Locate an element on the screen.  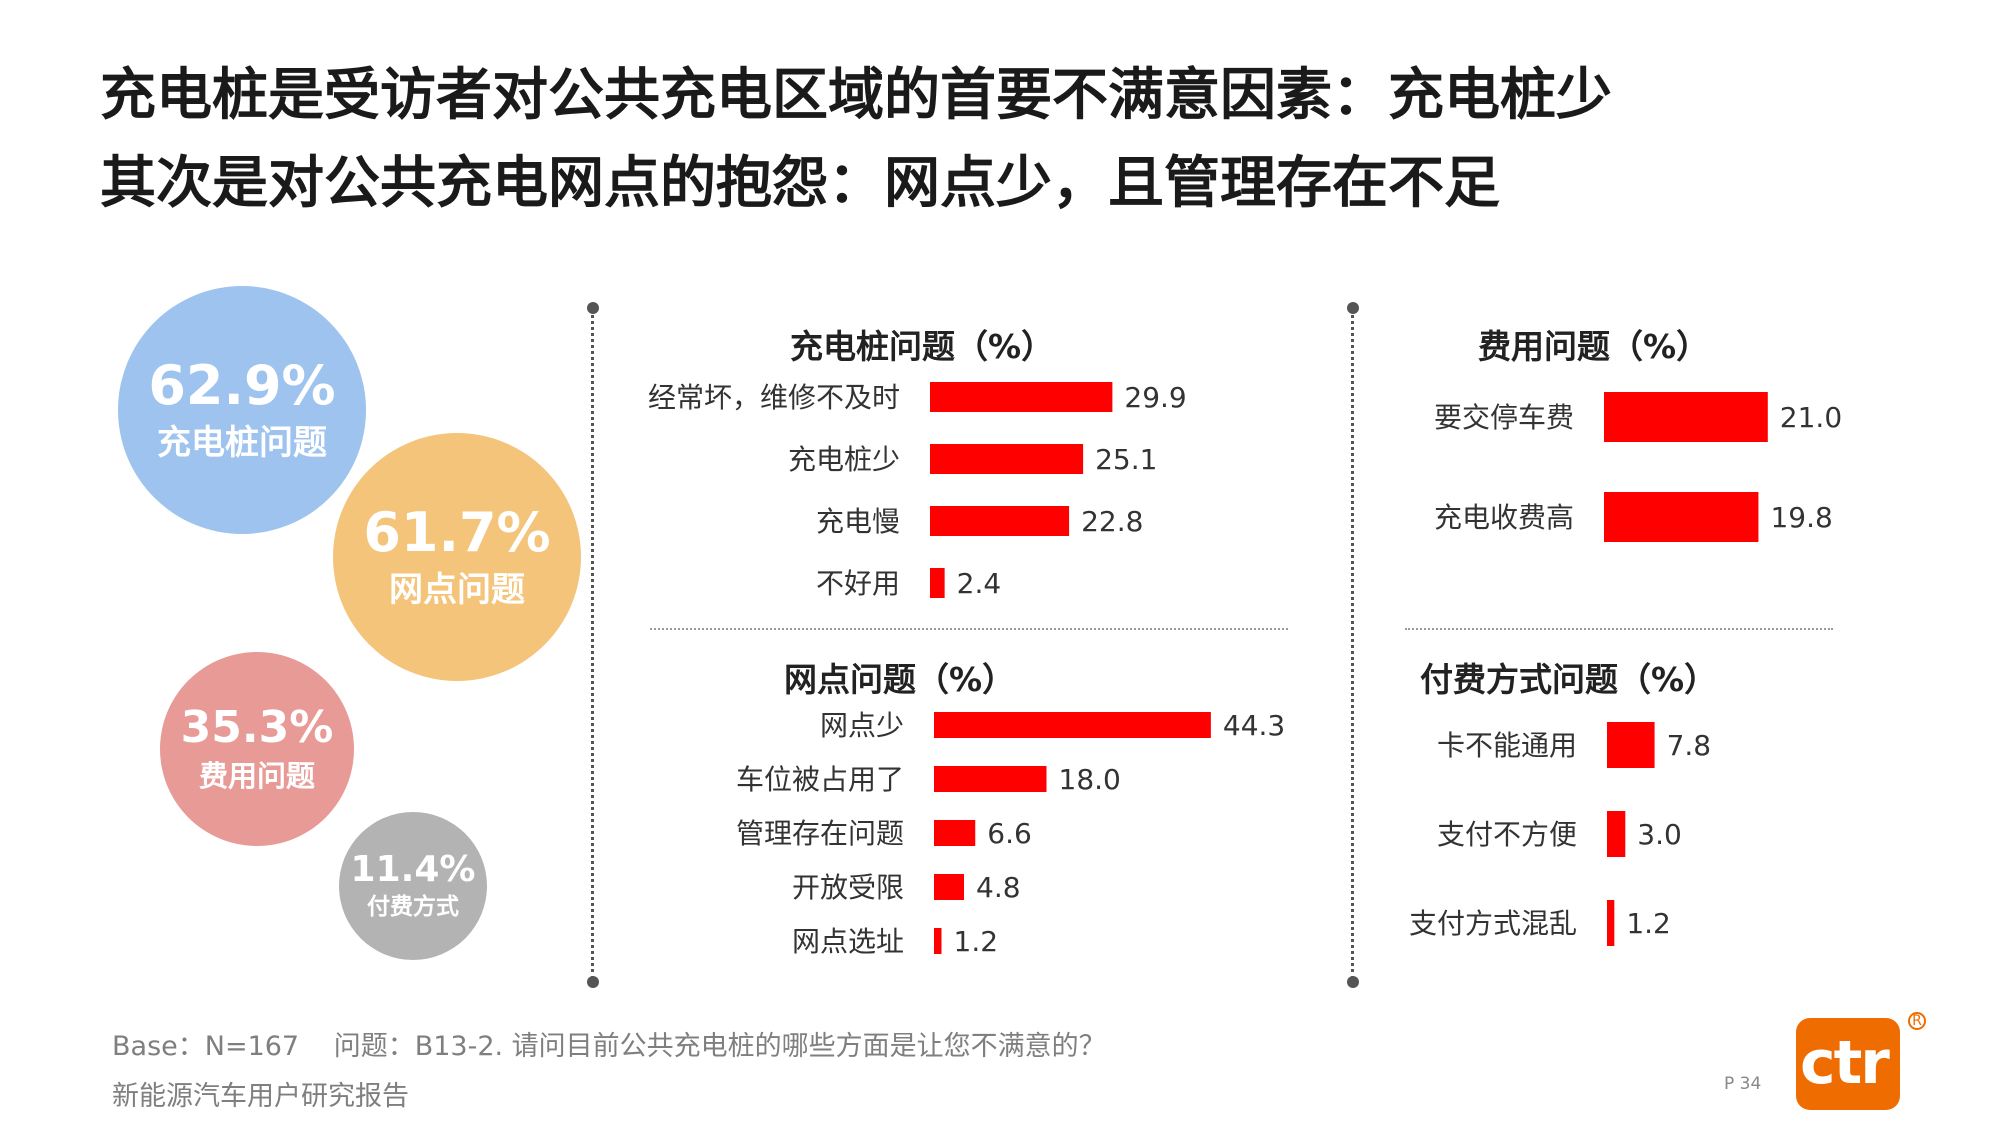
bar-chart-payment: 卡不能通用 7.8 支付不方便 3.0 支付方式混乱 1.2 is located at coordinates (1560, 834).